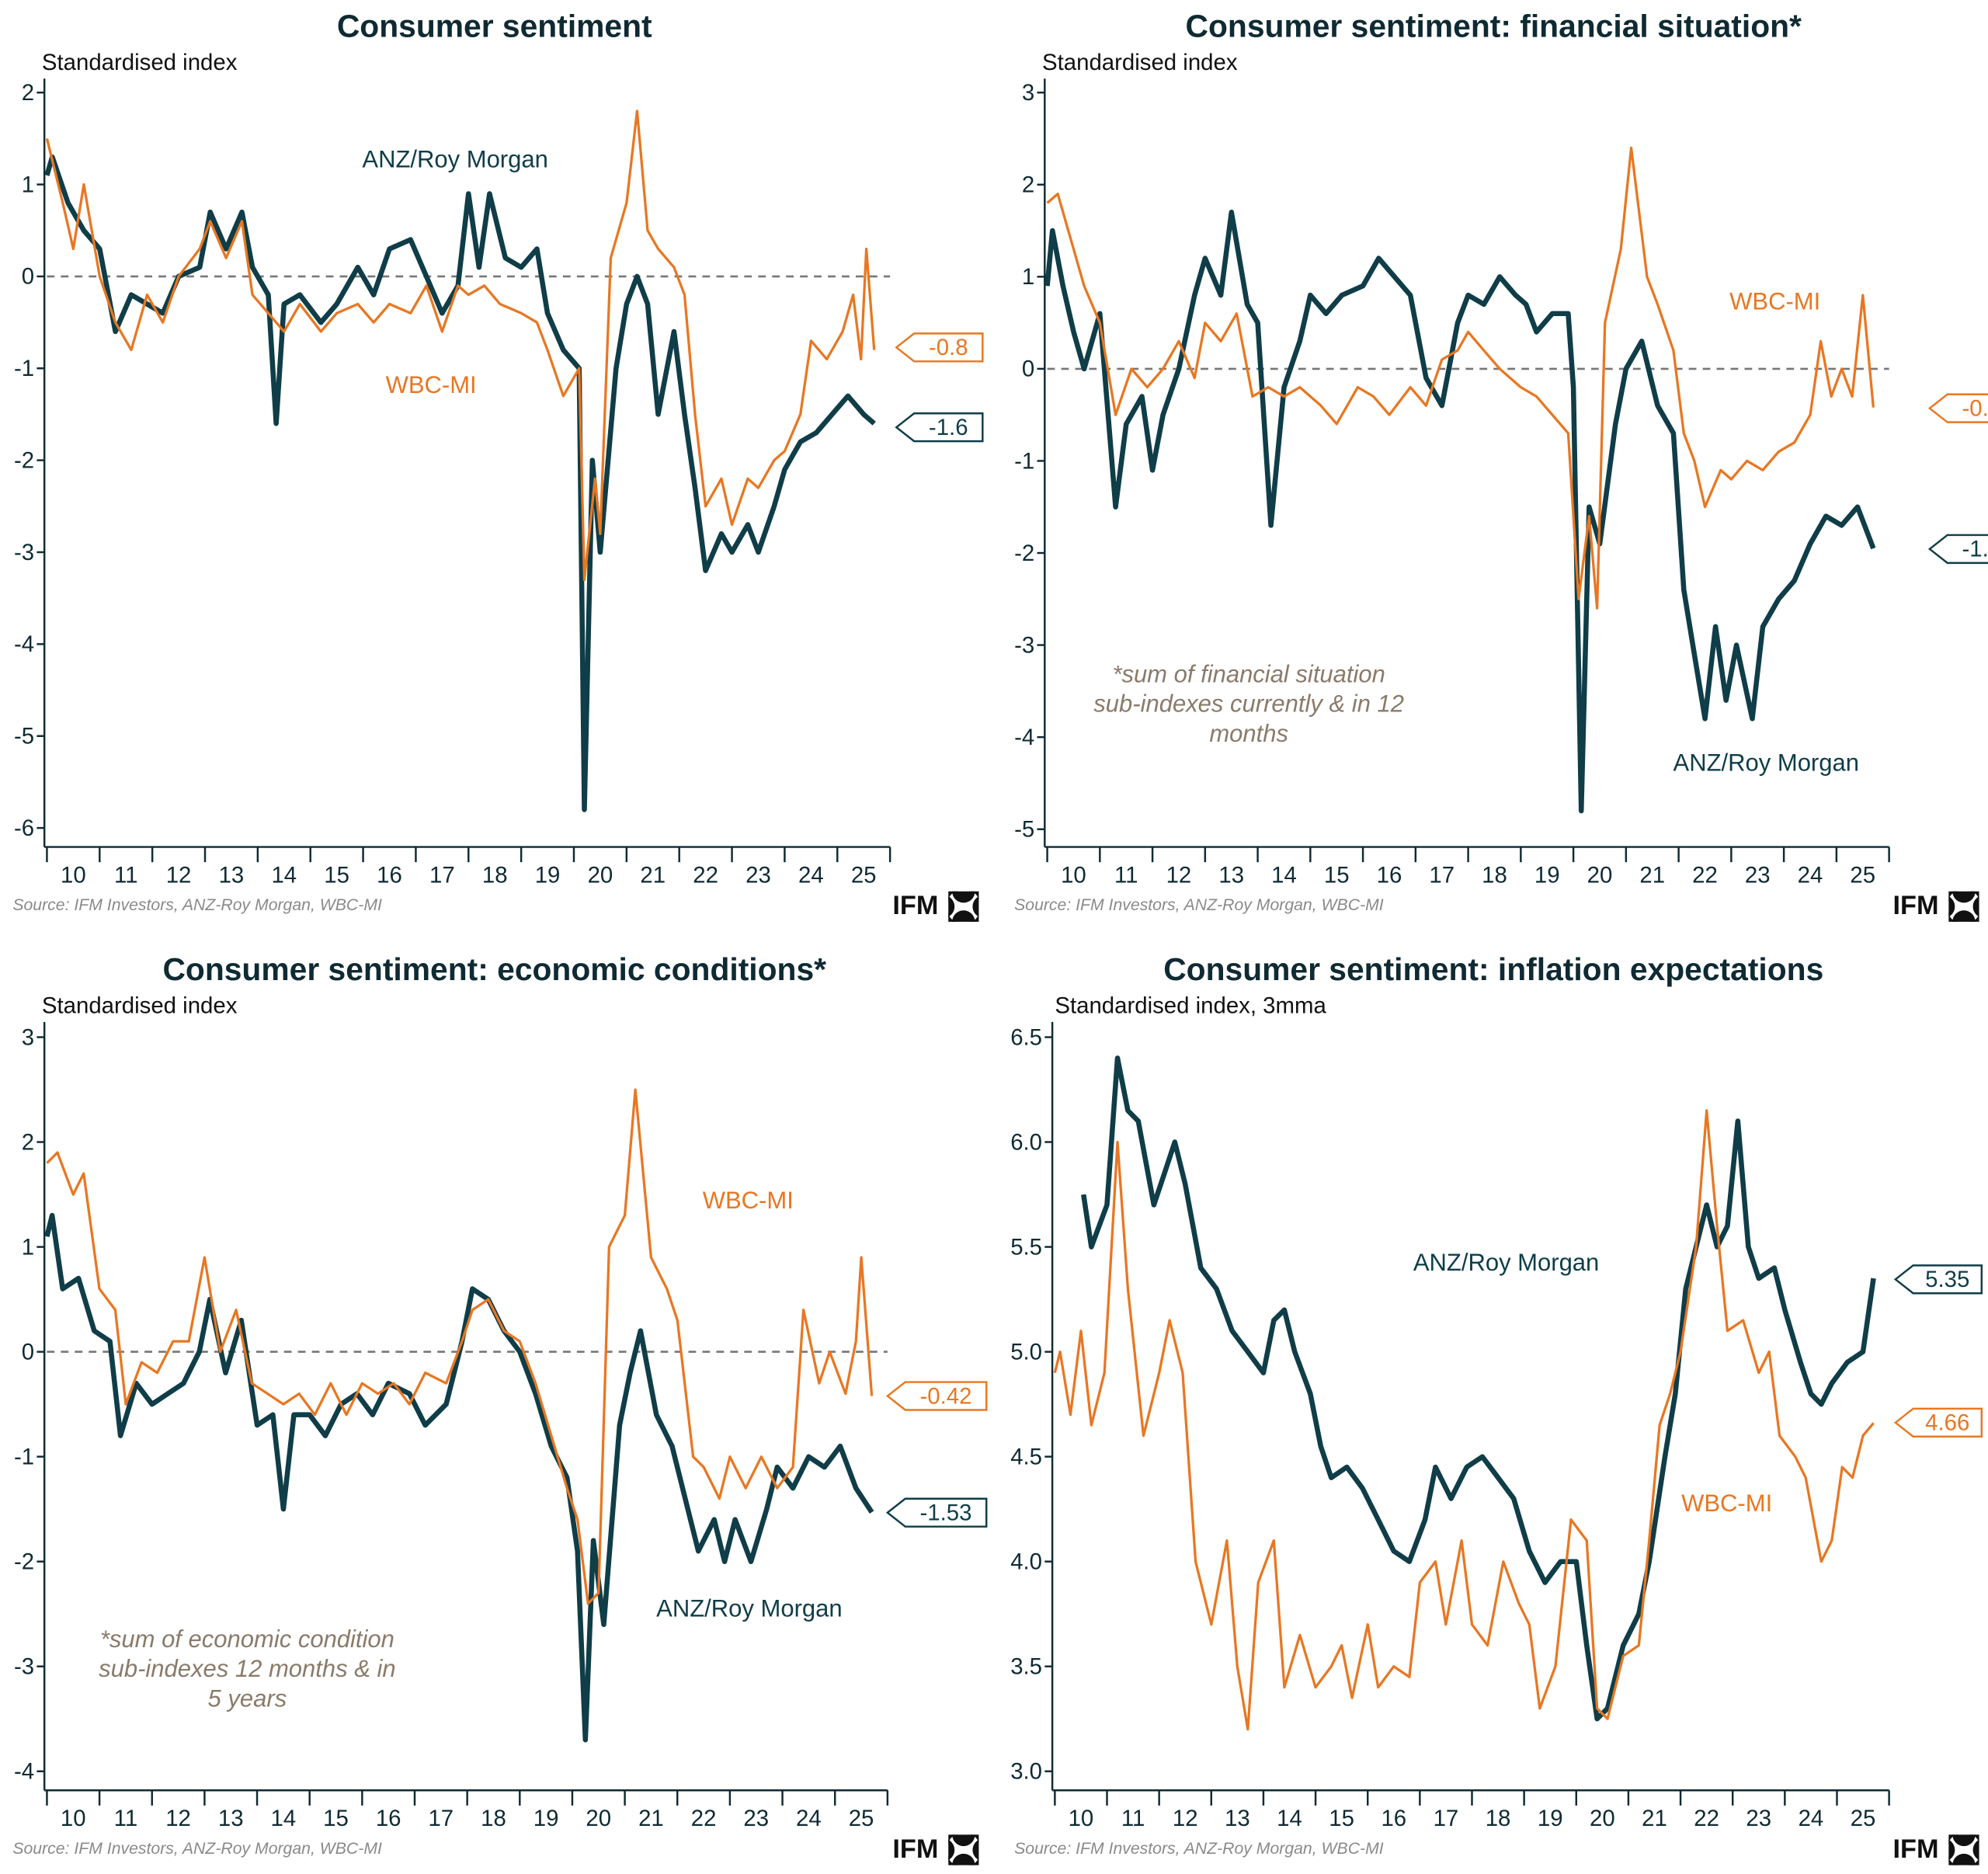 Image resolution: width=1988 pixels, height=1874 pixels. I want to click on y-tick-label: 5.0, so click(1026, 1352).